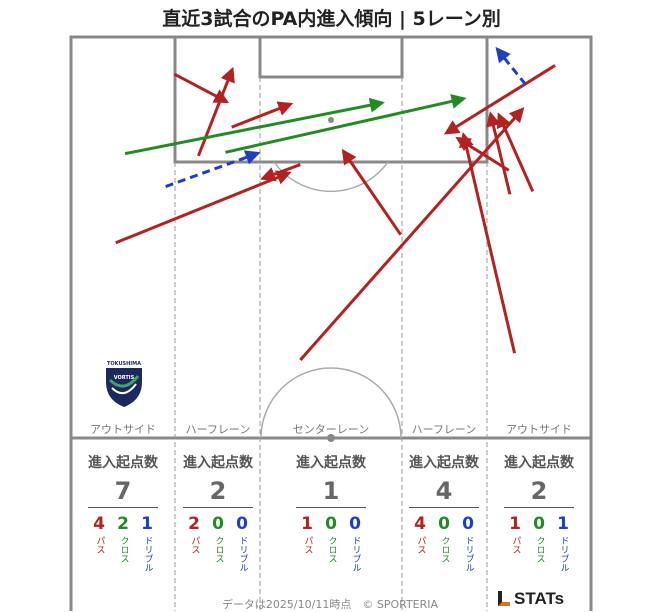 This screenshot has height=612, width=663. Describe the element at coordinates (331, 429) in the screenshot. I see `lane-label-center: センターレーン` at that location.